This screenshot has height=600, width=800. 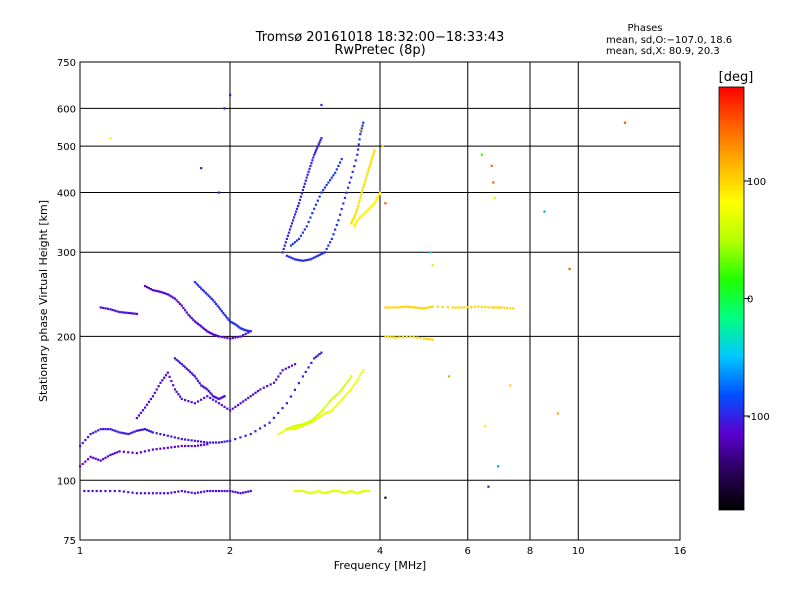 I want to click on x-tick-label: 4, so click(x=380, y=551).